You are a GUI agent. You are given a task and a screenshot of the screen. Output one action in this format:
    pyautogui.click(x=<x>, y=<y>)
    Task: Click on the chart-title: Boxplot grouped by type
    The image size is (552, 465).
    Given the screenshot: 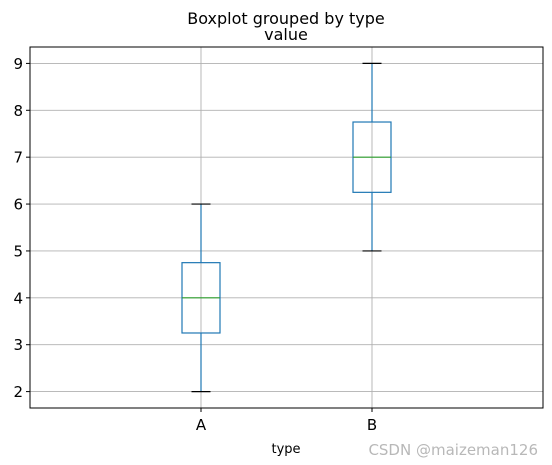 What is the action you would take?
    pyautogui.click(x=286, y=18)
    